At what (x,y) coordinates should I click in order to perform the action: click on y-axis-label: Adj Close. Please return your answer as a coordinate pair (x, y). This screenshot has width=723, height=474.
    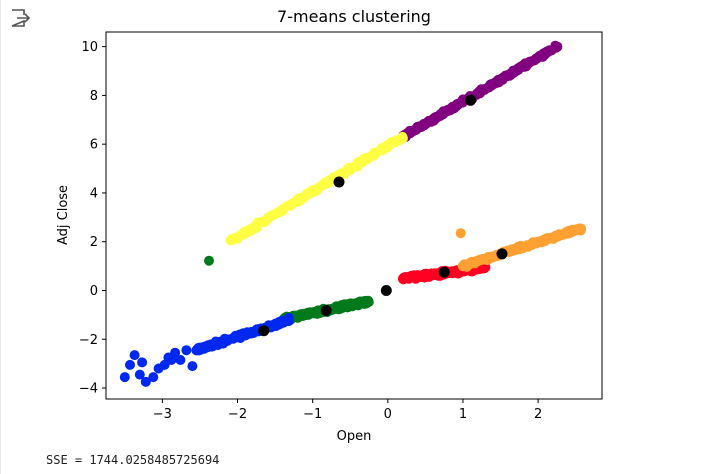
    Looking at the image, I should click on (63, 215).